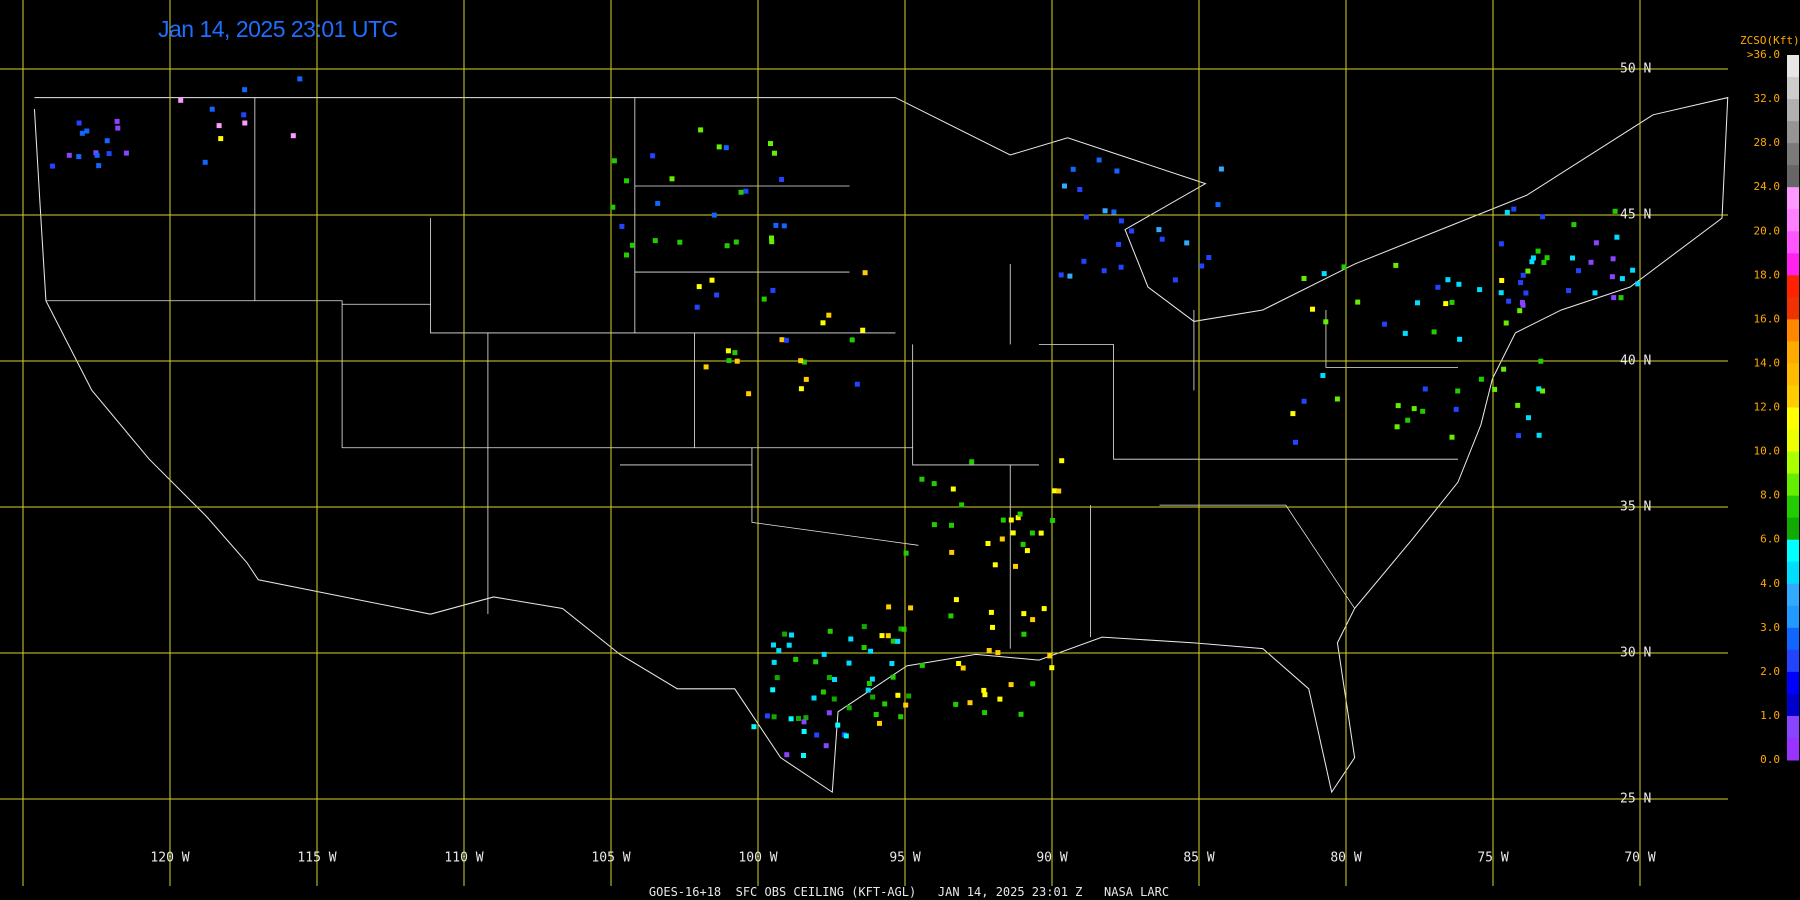 The height and width of the screenshot is (900, 1800). Describe the element at coordinates (1763, 54) in the screenshot. I see `legend-label: >36.0` at that location.